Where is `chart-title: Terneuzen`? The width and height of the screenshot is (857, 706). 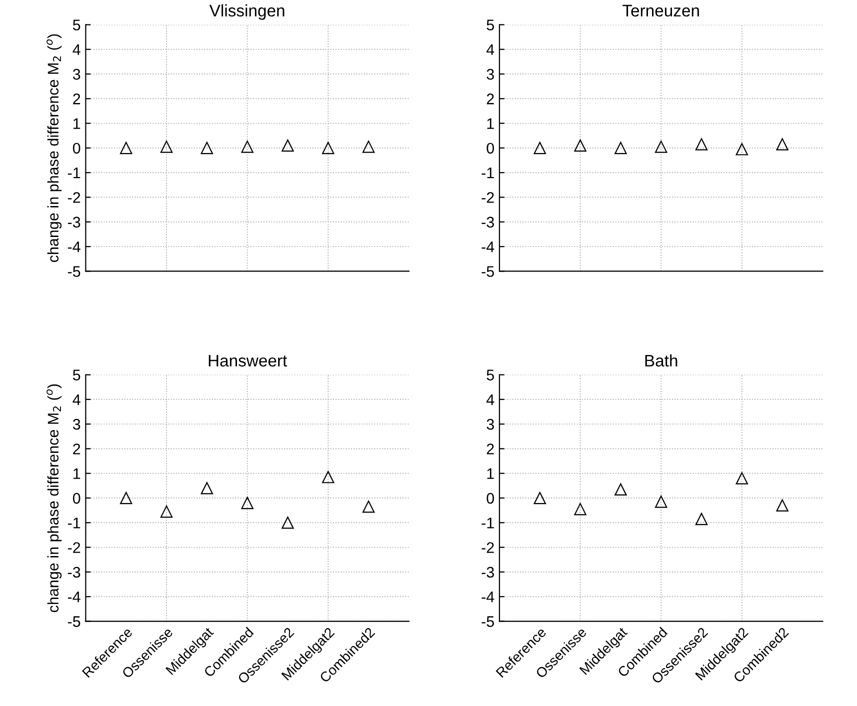 chart-title: Terneuzen is located at coordinates (660, 10).